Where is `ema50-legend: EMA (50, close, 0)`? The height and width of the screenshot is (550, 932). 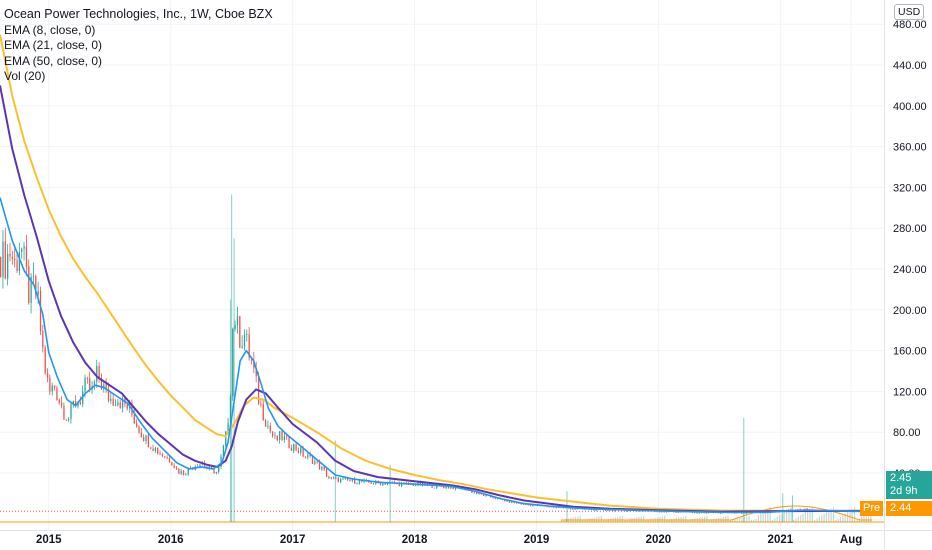
ema50-legend: EMA (50, close, 0) is located at coordinates (53, 60).